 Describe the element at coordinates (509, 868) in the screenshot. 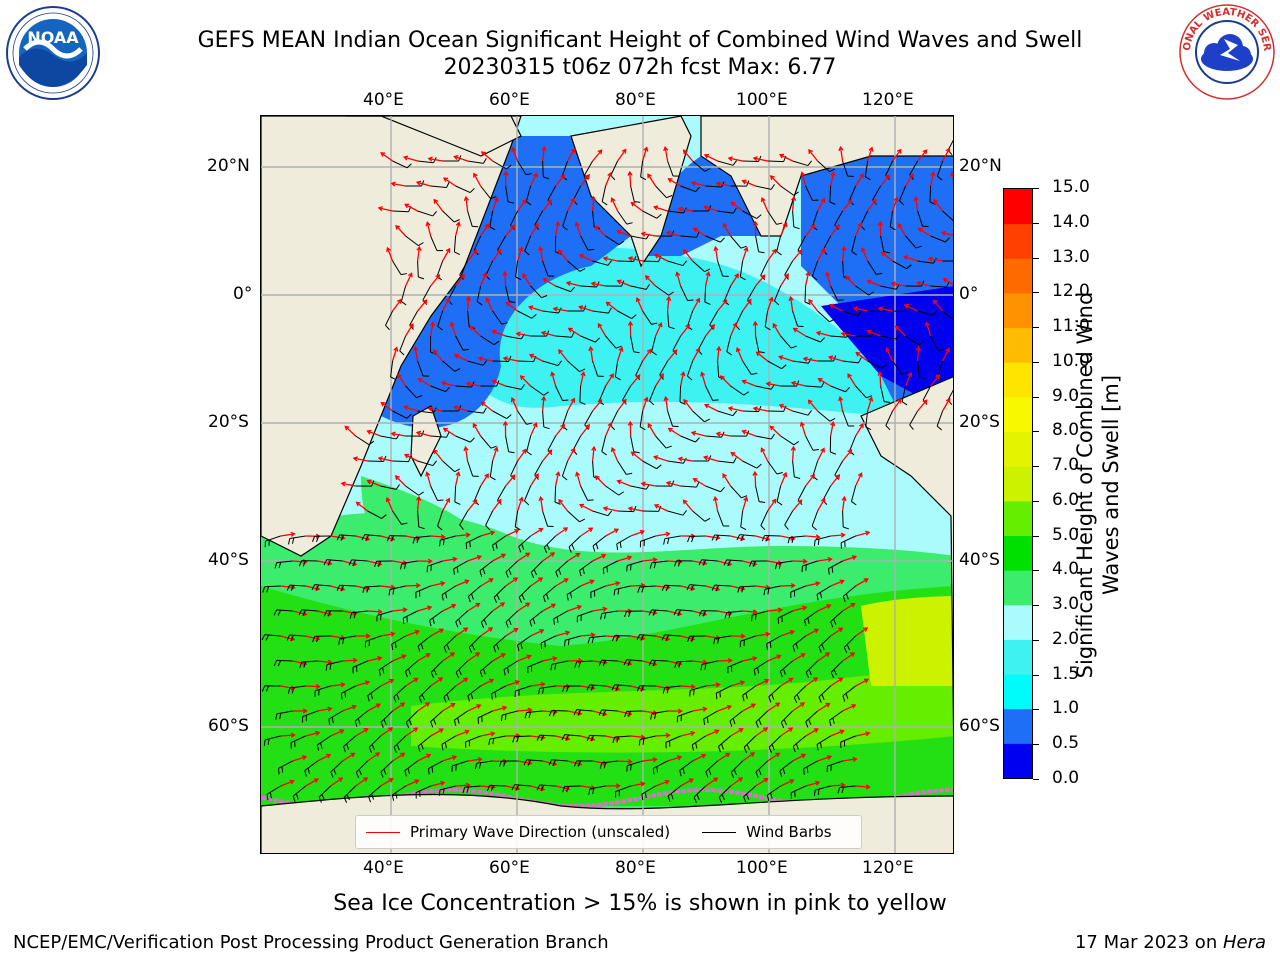

I see `lon-tick-bottom: 60°E` at that location.